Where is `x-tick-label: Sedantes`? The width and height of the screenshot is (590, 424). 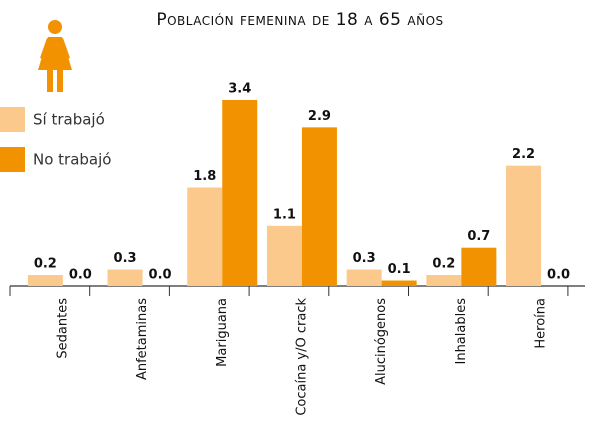
x-tick-label: Sedantes is located at coordinates (62, 328).